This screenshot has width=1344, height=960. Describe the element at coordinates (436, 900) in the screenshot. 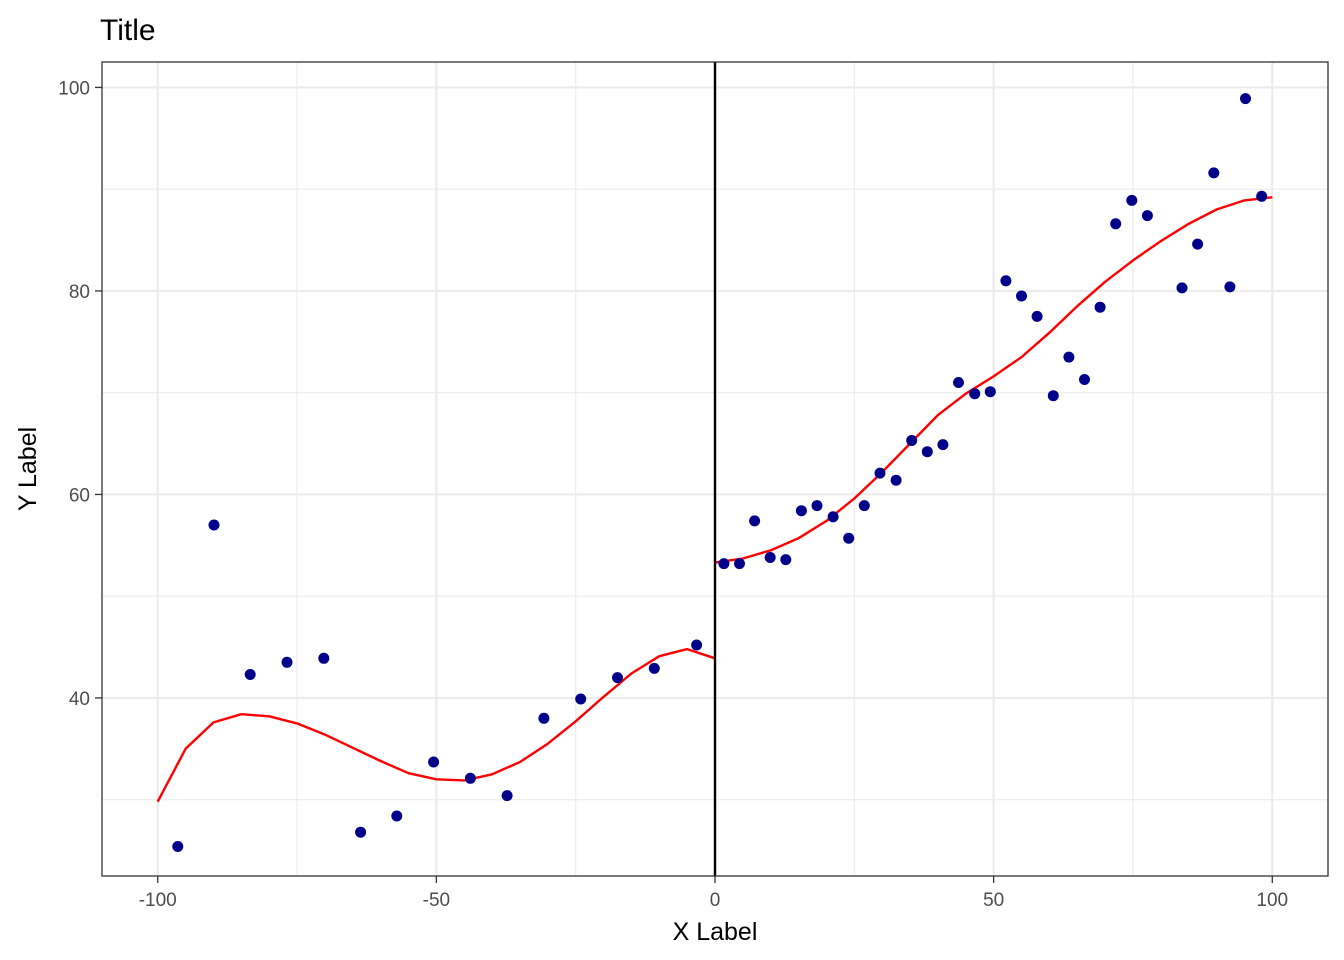

I see `x-tick-label: -50` at that location.